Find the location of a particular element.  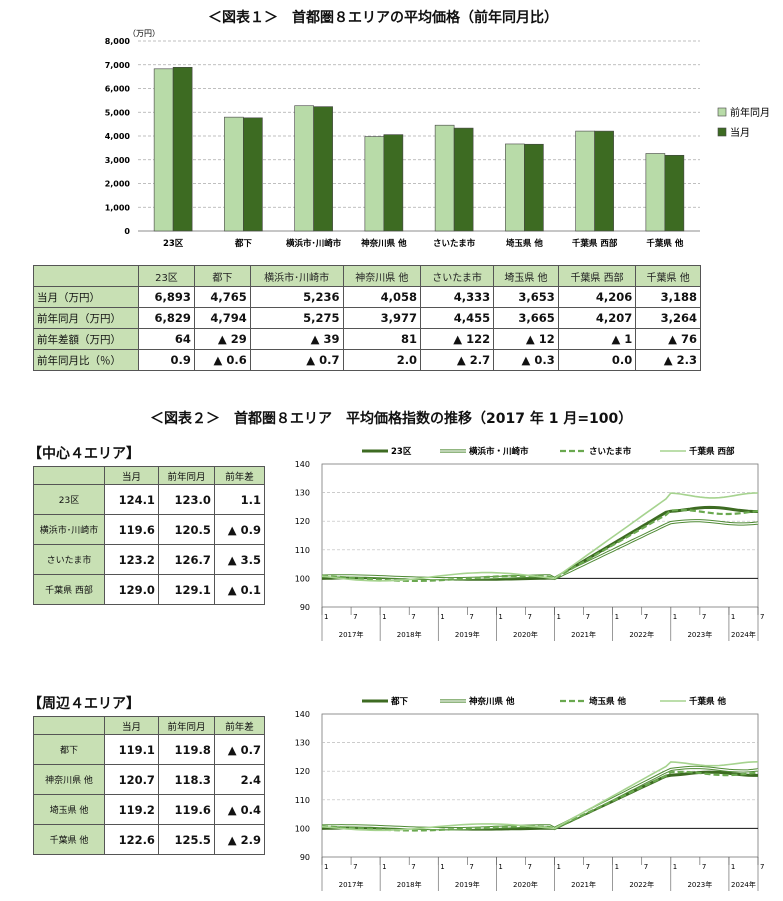

table-cell: ▲ 2.7 is located at coordinates (457, 360).